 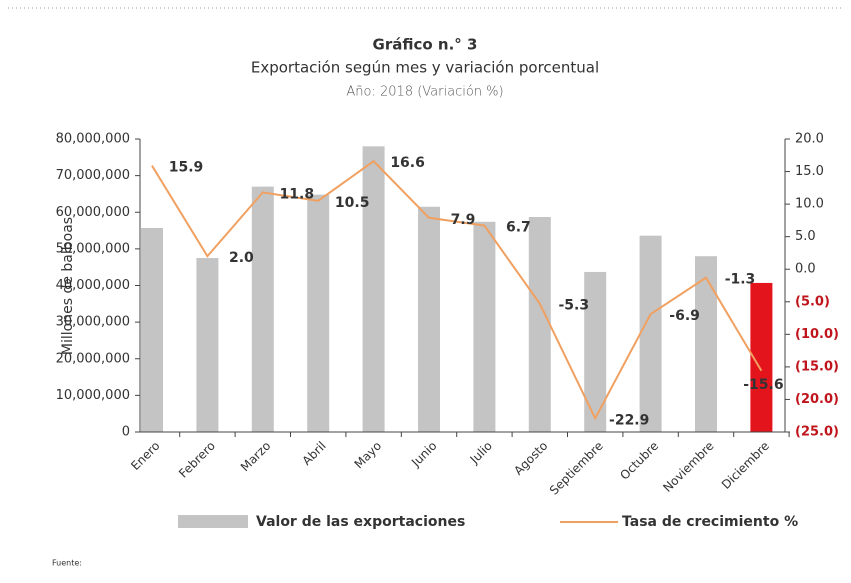 What do you see at coordinates (424, 92) in the screenshot?
I see `chart-note: Año: 2018 (Variación %)` at bounding box center [424, 92].